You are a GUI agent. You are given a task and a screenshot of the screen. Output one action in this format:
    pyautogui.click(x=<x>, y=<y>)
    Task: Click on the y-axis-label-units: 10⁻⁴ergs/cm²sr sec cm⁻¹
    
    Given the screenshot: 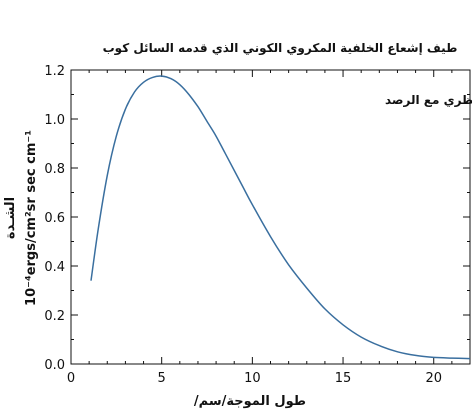 What is the action you would take?
    pyautogui.click(x=31, y=218)
    